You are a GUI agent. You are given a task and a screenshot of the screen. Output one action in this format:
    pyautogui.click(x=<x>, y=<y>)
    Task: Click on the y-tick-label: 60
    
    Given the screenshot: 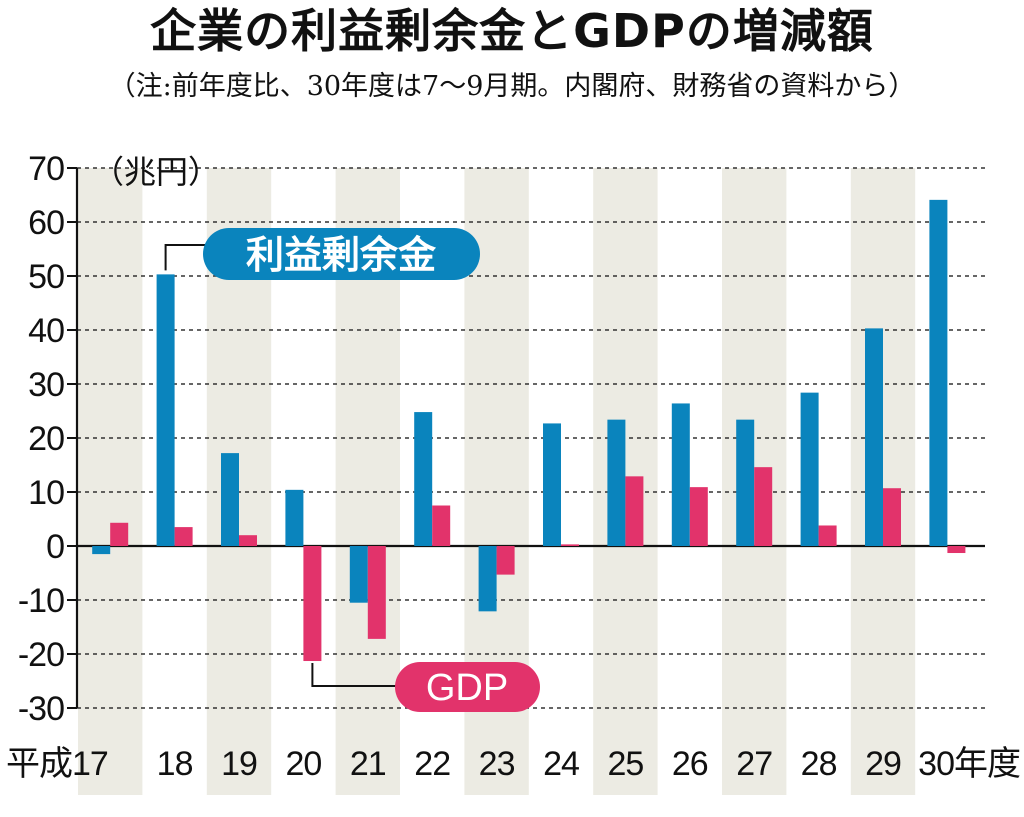 What is the action you would take?
    pyautogui.click(x=46, y=223)
    